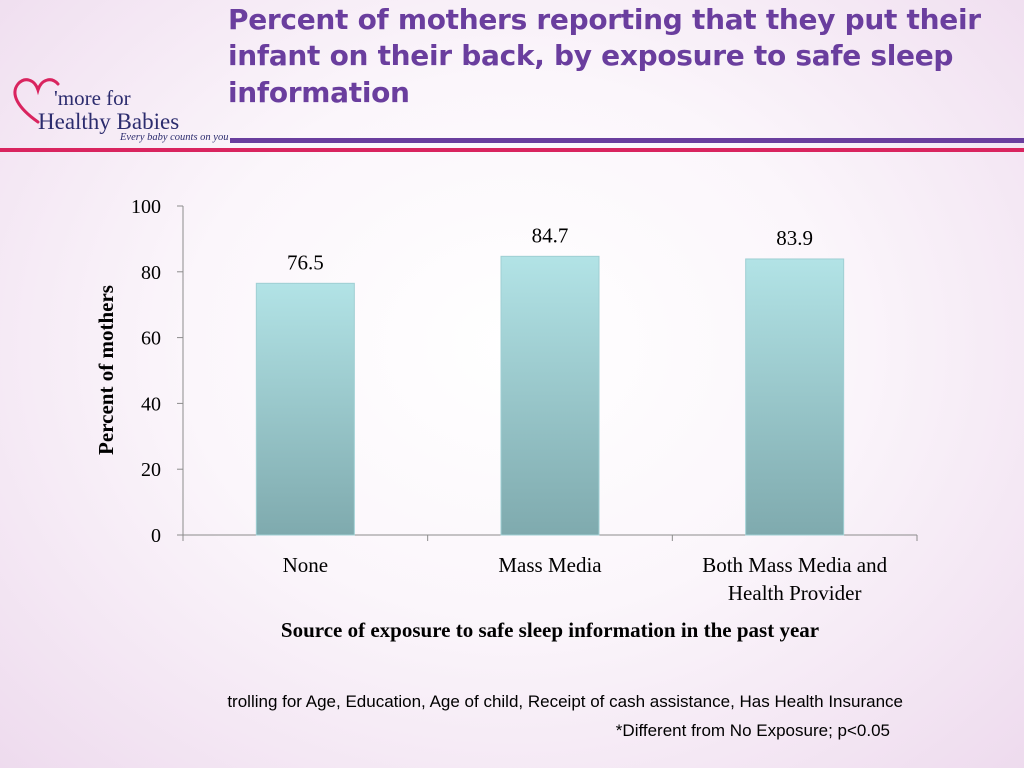 The image size is (1024, 768). I want to click on x-category-label: None, so click(306, 565).